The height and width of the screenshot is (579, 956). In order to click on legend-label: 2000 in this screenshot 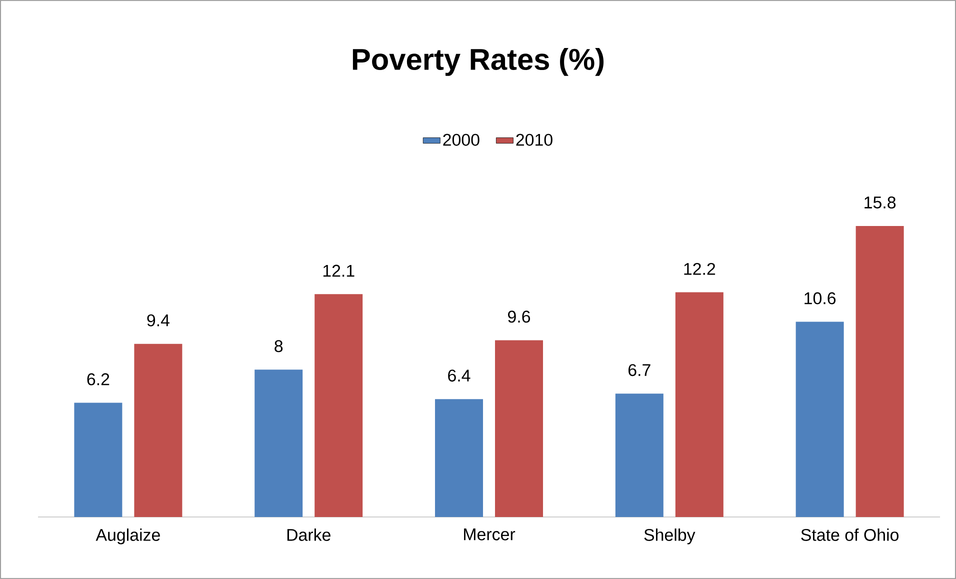, I will do `click(461, 140)`.